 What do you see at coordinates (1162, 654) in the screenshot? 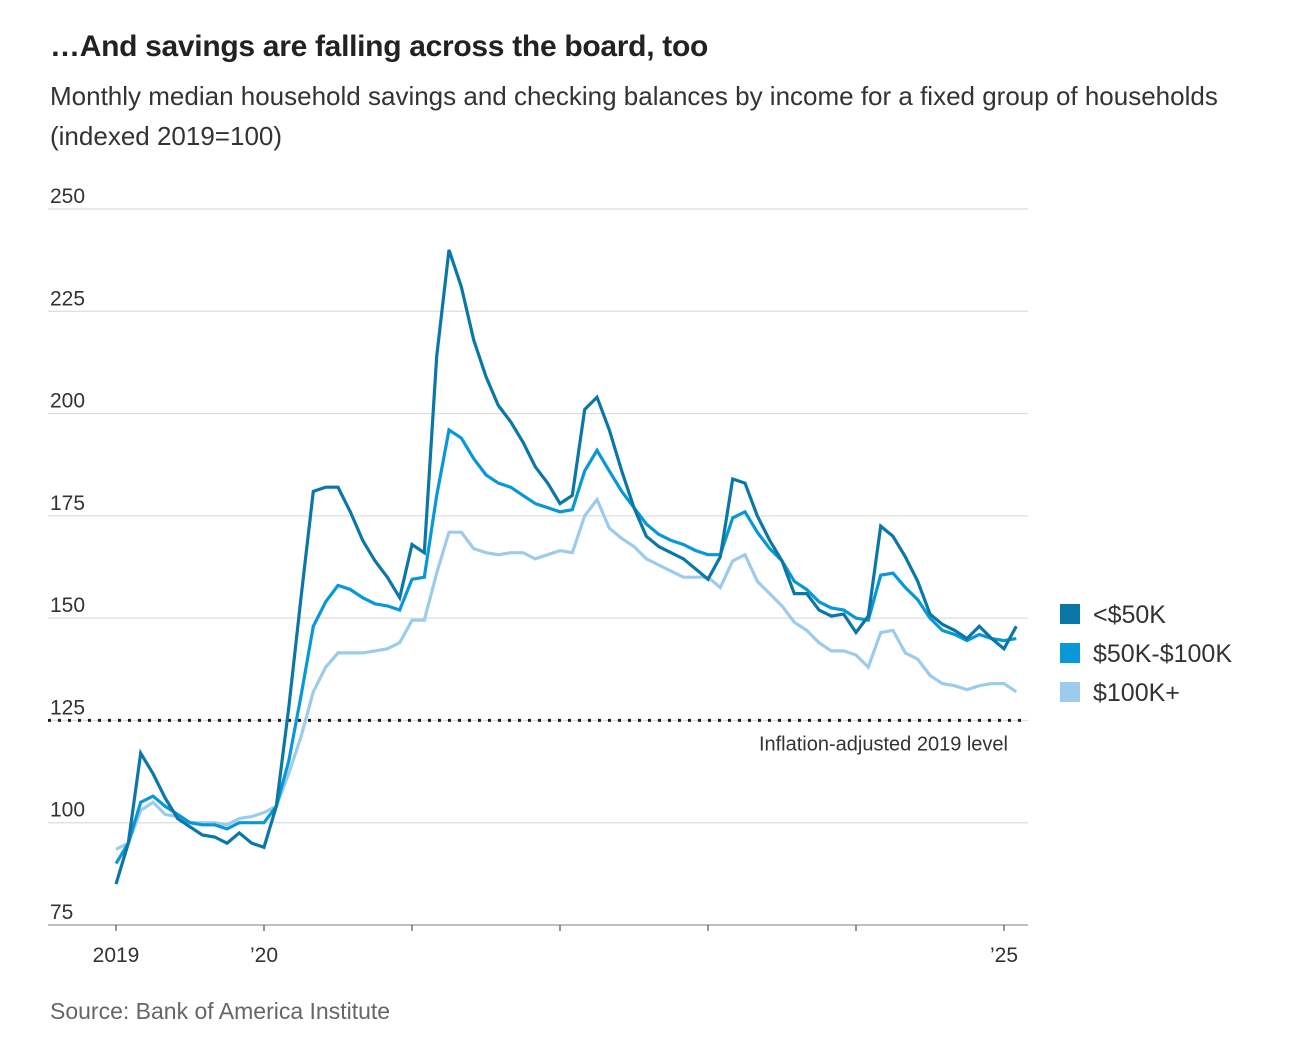
I see `legend-label: $50K-$100K` at bounding box center [1162, 654].